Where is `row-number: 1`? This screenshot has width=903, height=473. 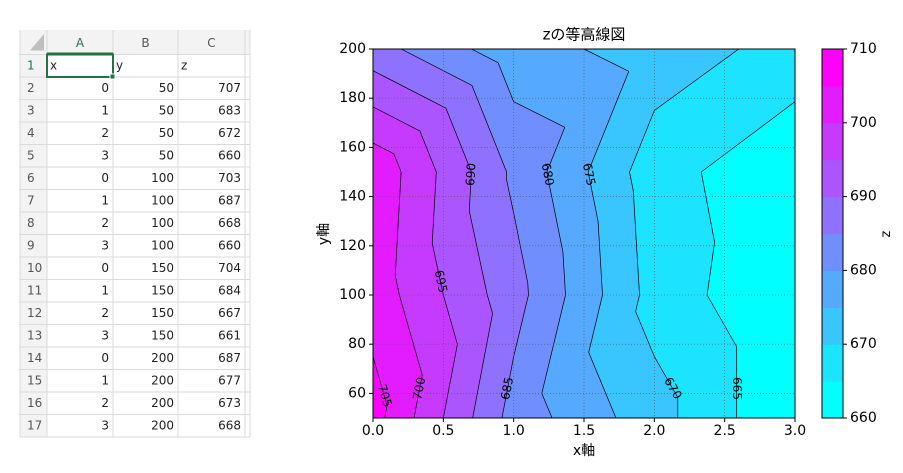
row-number: 1 is located at coordinates (31, 65).